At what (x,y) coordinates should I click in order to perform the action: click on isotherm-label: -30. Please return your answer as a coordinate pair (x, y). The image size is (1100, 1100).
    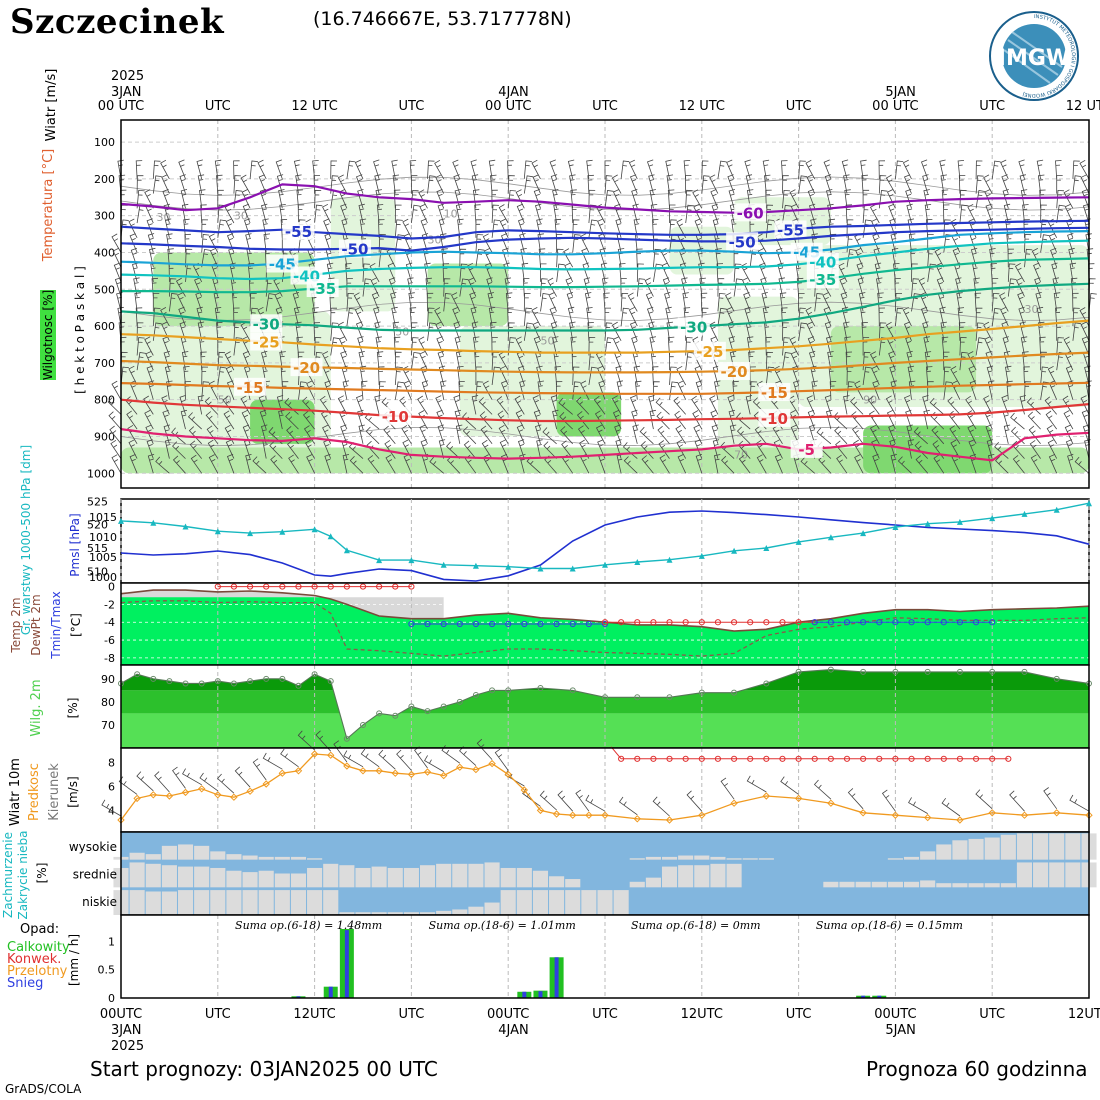
    Looking at the image, I should click on (266, 324).